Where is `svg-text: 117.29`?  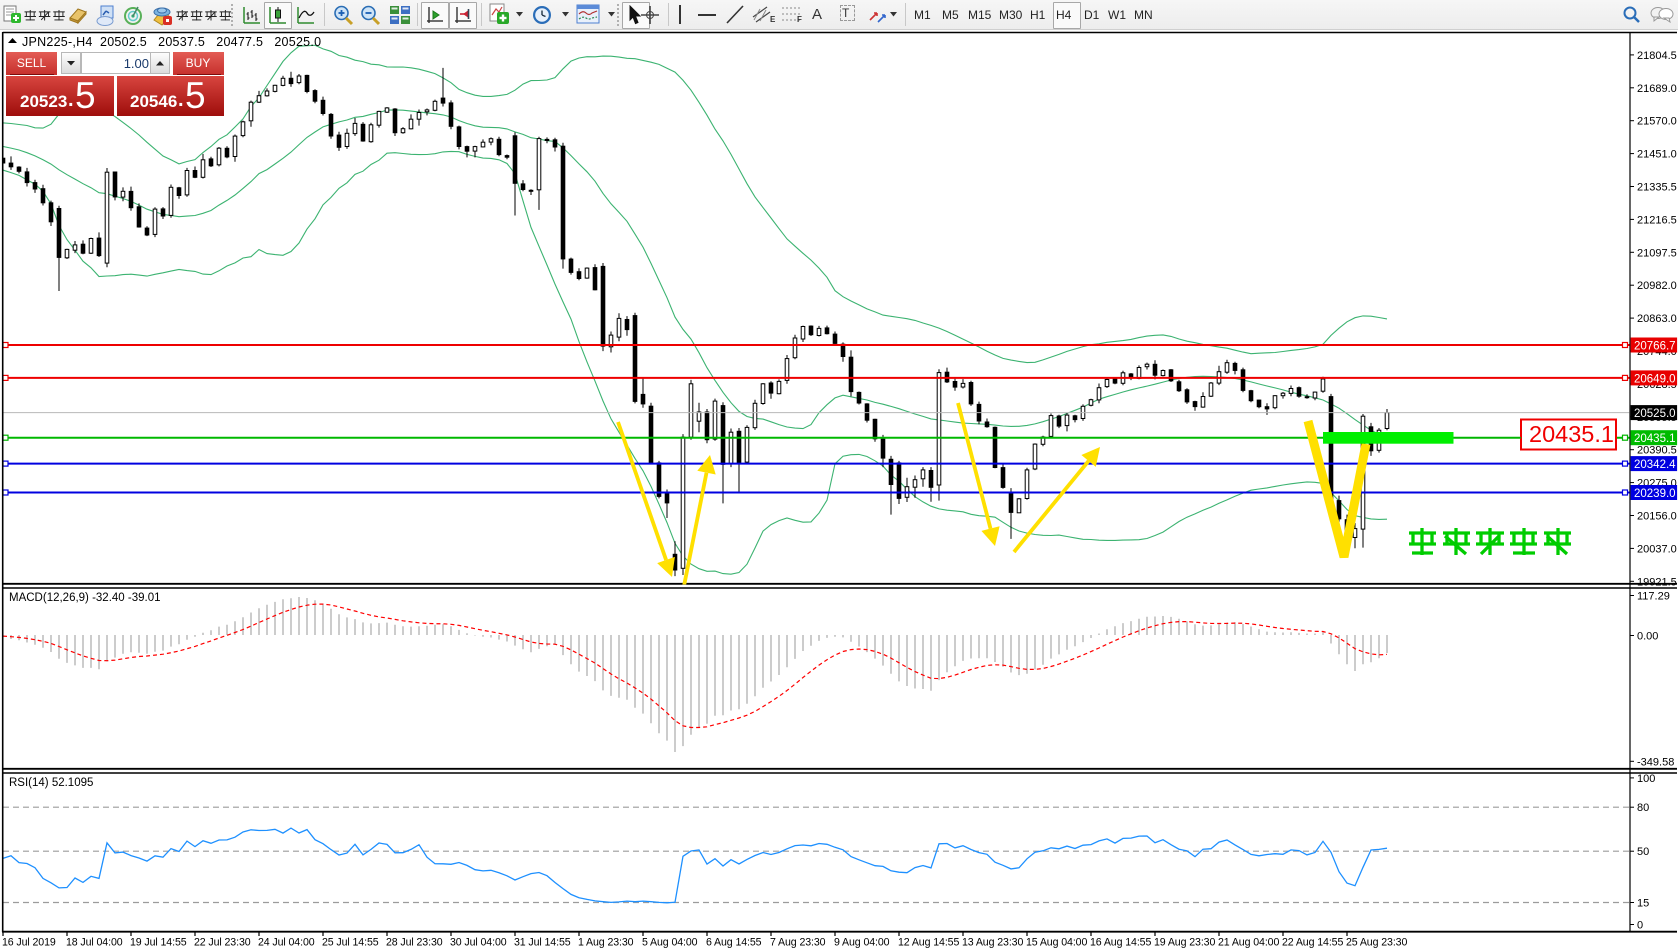
svg-text: 117.29 is located at coordinates (1653, 597).